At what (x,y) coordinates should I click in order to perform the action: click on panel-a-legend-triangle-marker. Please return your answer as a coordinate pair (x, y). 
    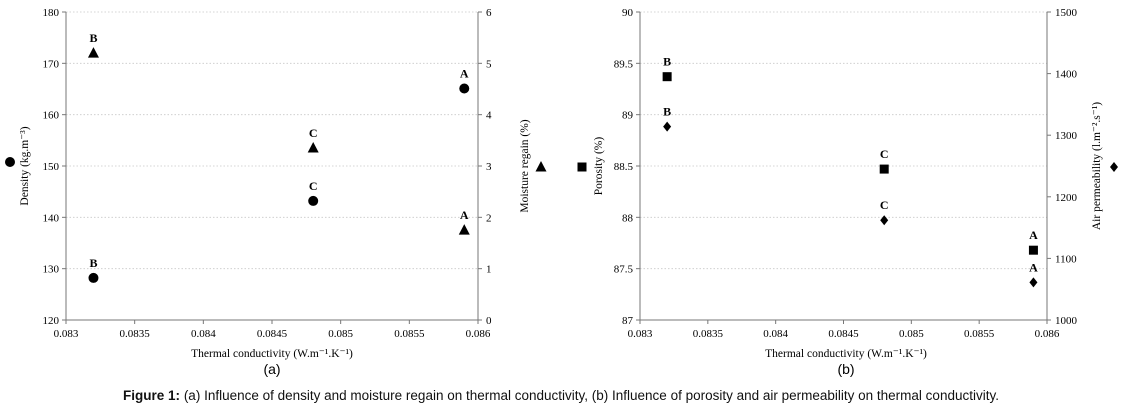
    Looking at the image, I should click on (541, 166).